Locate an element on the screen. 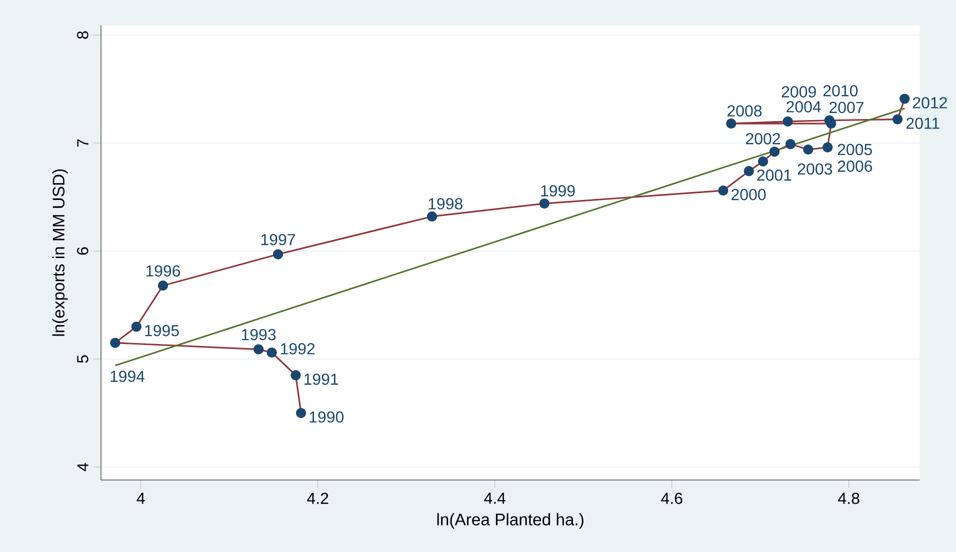 The image size is (956, 552). annotation: 2004 is located at coordinates (803, 106).